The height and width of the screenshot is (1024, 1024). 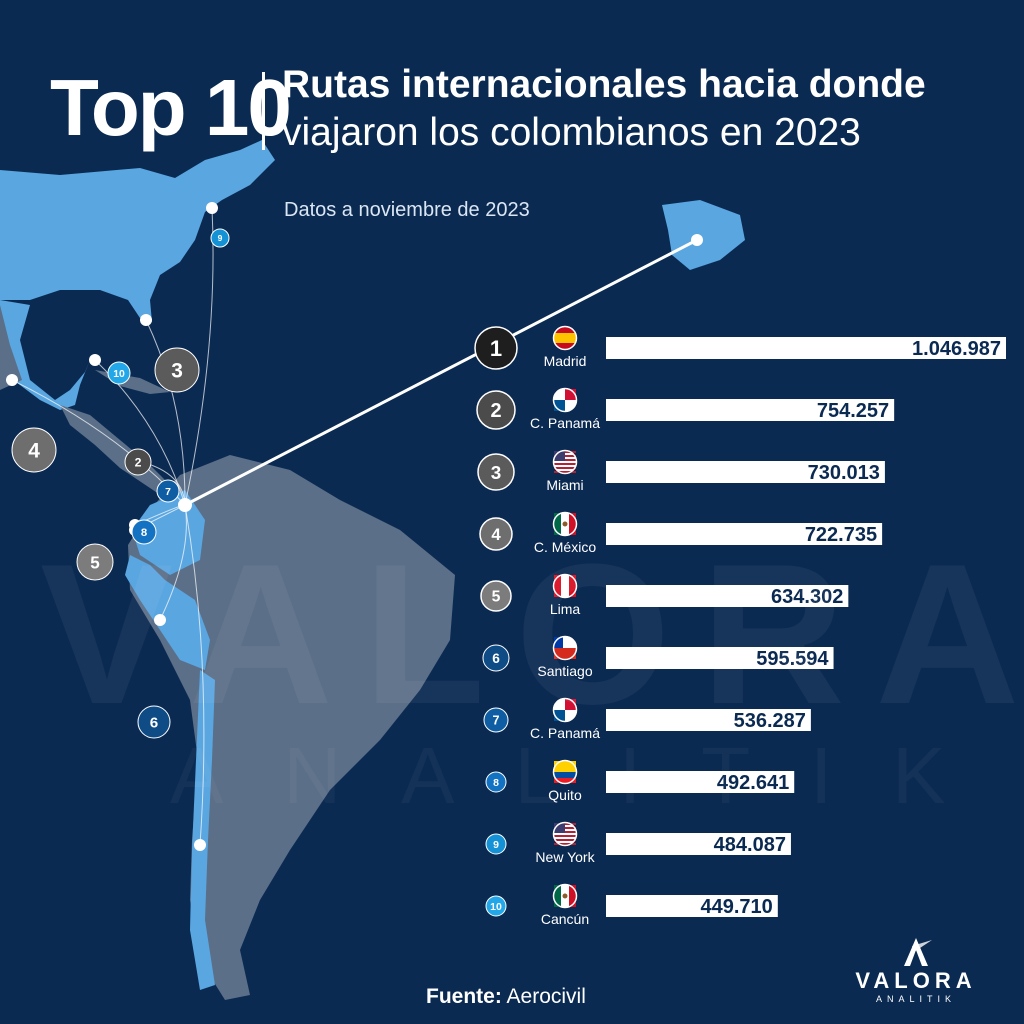 I want to click on subtitle: Datos a noviembre de 2023, so click(x=407, y=210).